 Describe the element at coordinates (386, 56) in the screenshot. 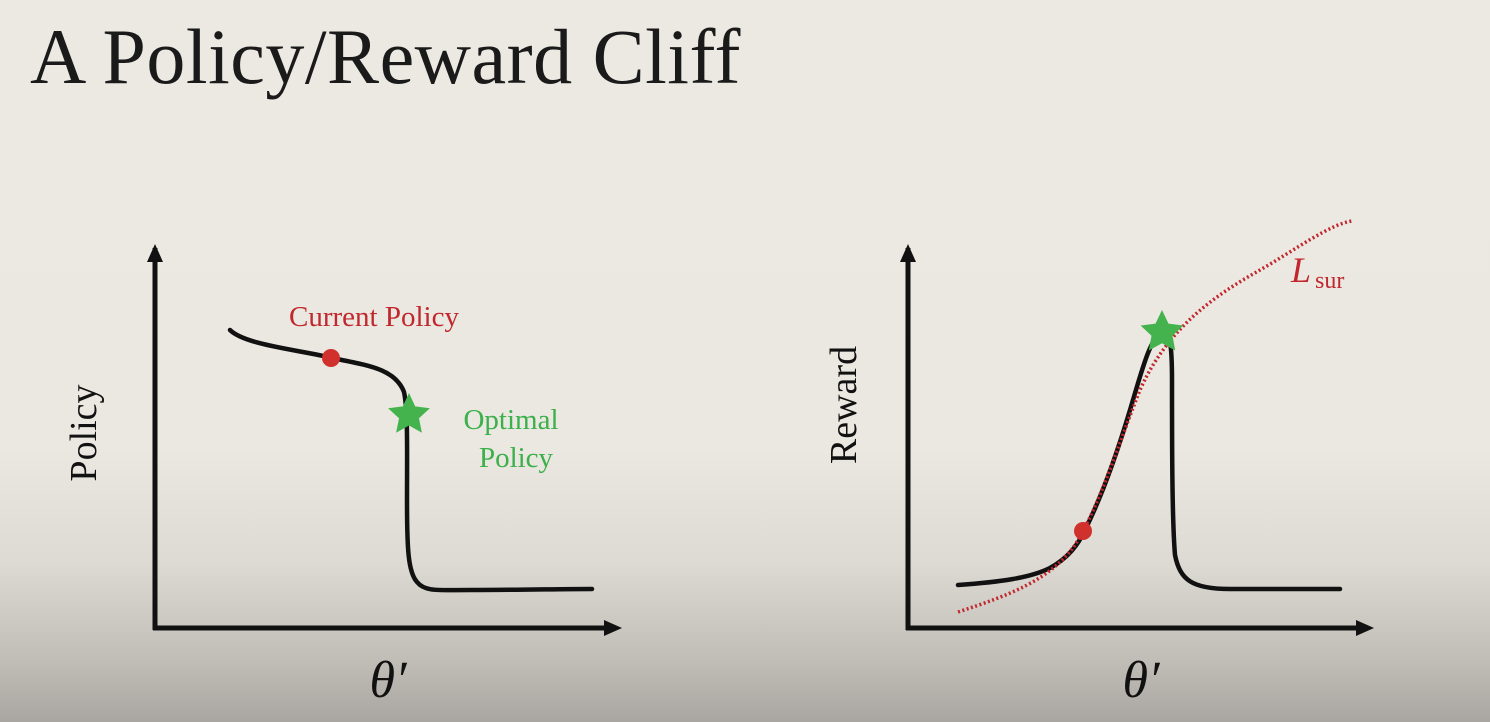

I see `slide-title: A Policy/Reward Cliff` at that location.